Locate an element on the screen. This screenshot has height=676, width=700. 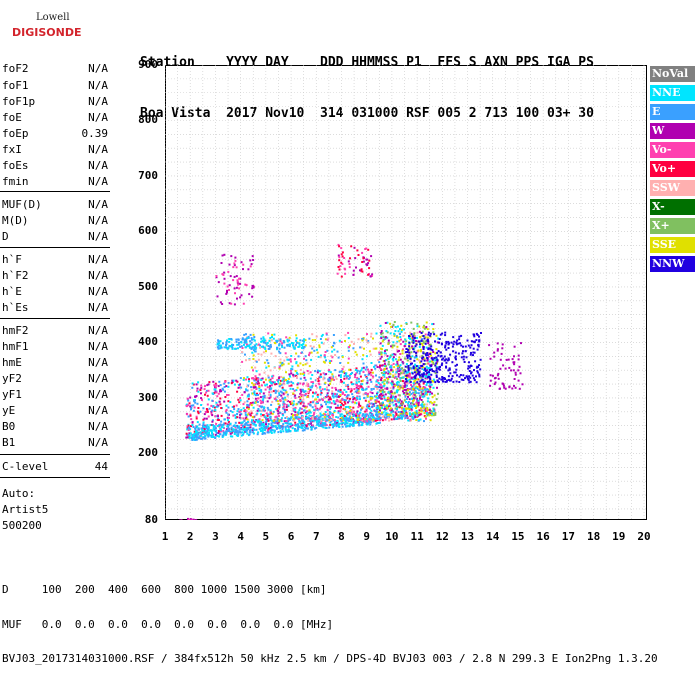
param-name: fxI is located at coordinates (12, 150).